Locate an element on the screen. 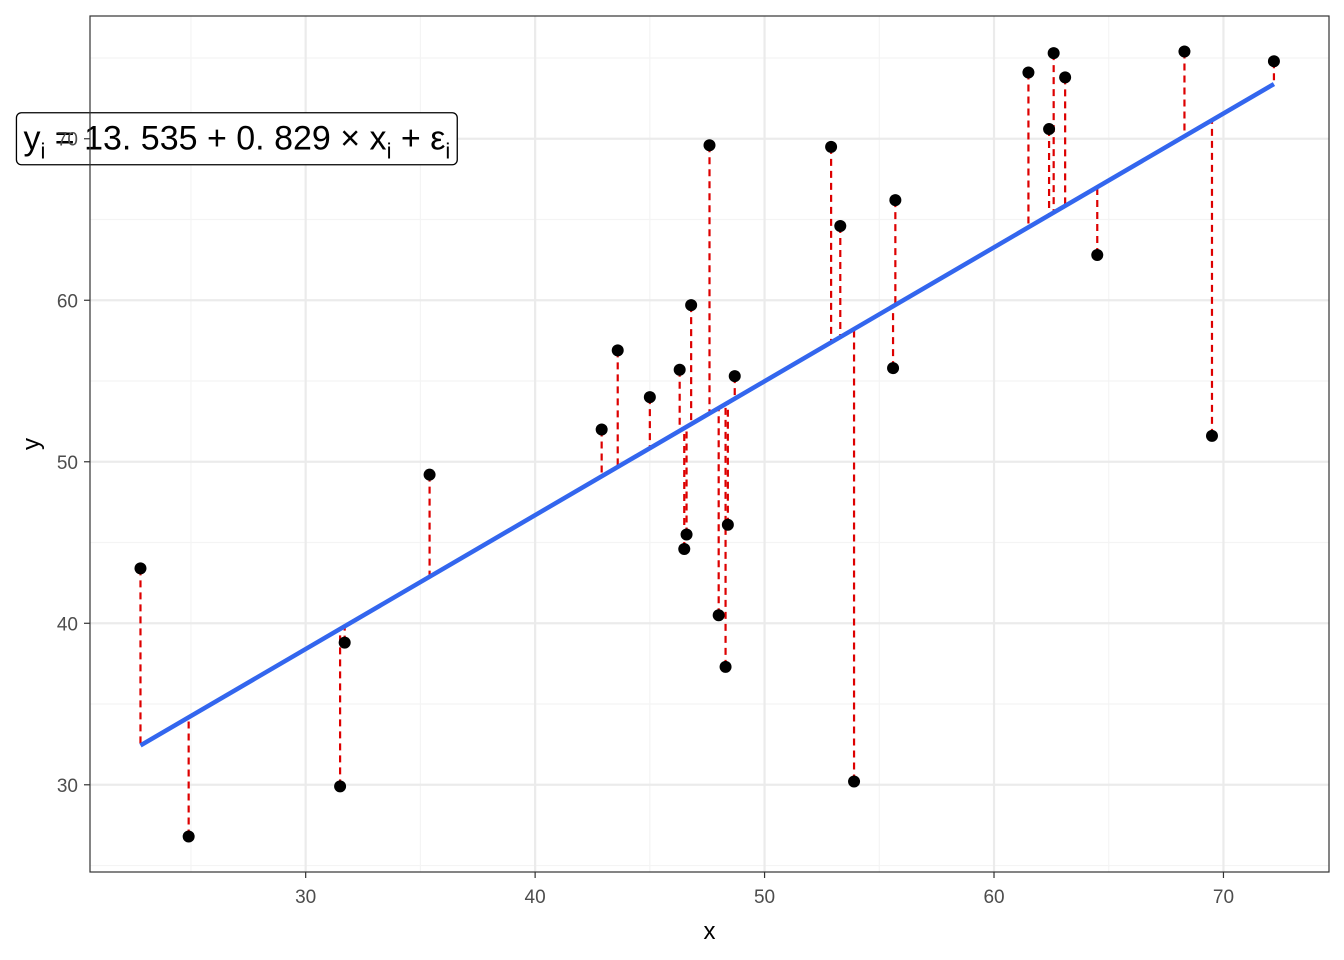 This screenshot has width=1344, height=960. equation-segment: + ε is located at coordinates (418, 139).